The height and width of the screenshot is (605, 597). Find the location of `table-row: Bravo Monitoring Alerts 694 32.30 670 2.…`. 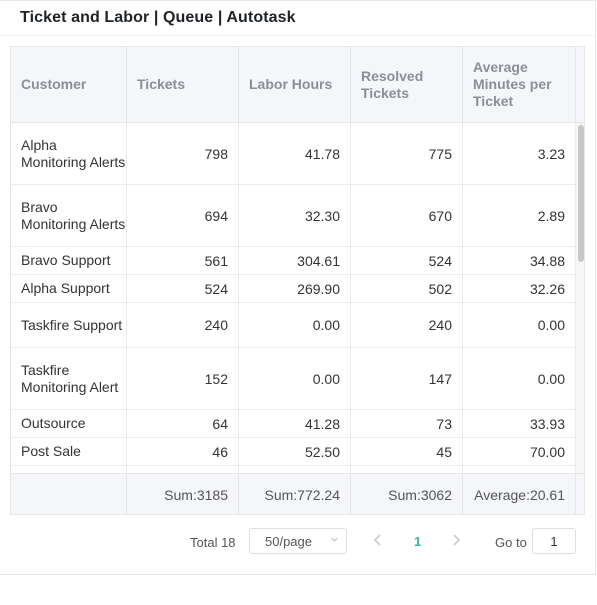

table-row: Bravo Monitoring Alerts 694 32.30 670 2.… is located at coordinates (293, 216).